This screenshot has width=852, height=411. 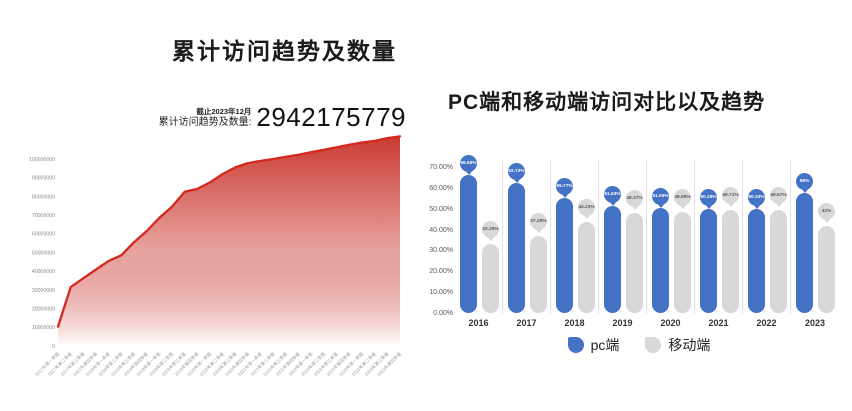 What do you see at coordinates (53, 347) in the screenshot?
I see `y-tick-label: 0` at bounding box center [53, 347].